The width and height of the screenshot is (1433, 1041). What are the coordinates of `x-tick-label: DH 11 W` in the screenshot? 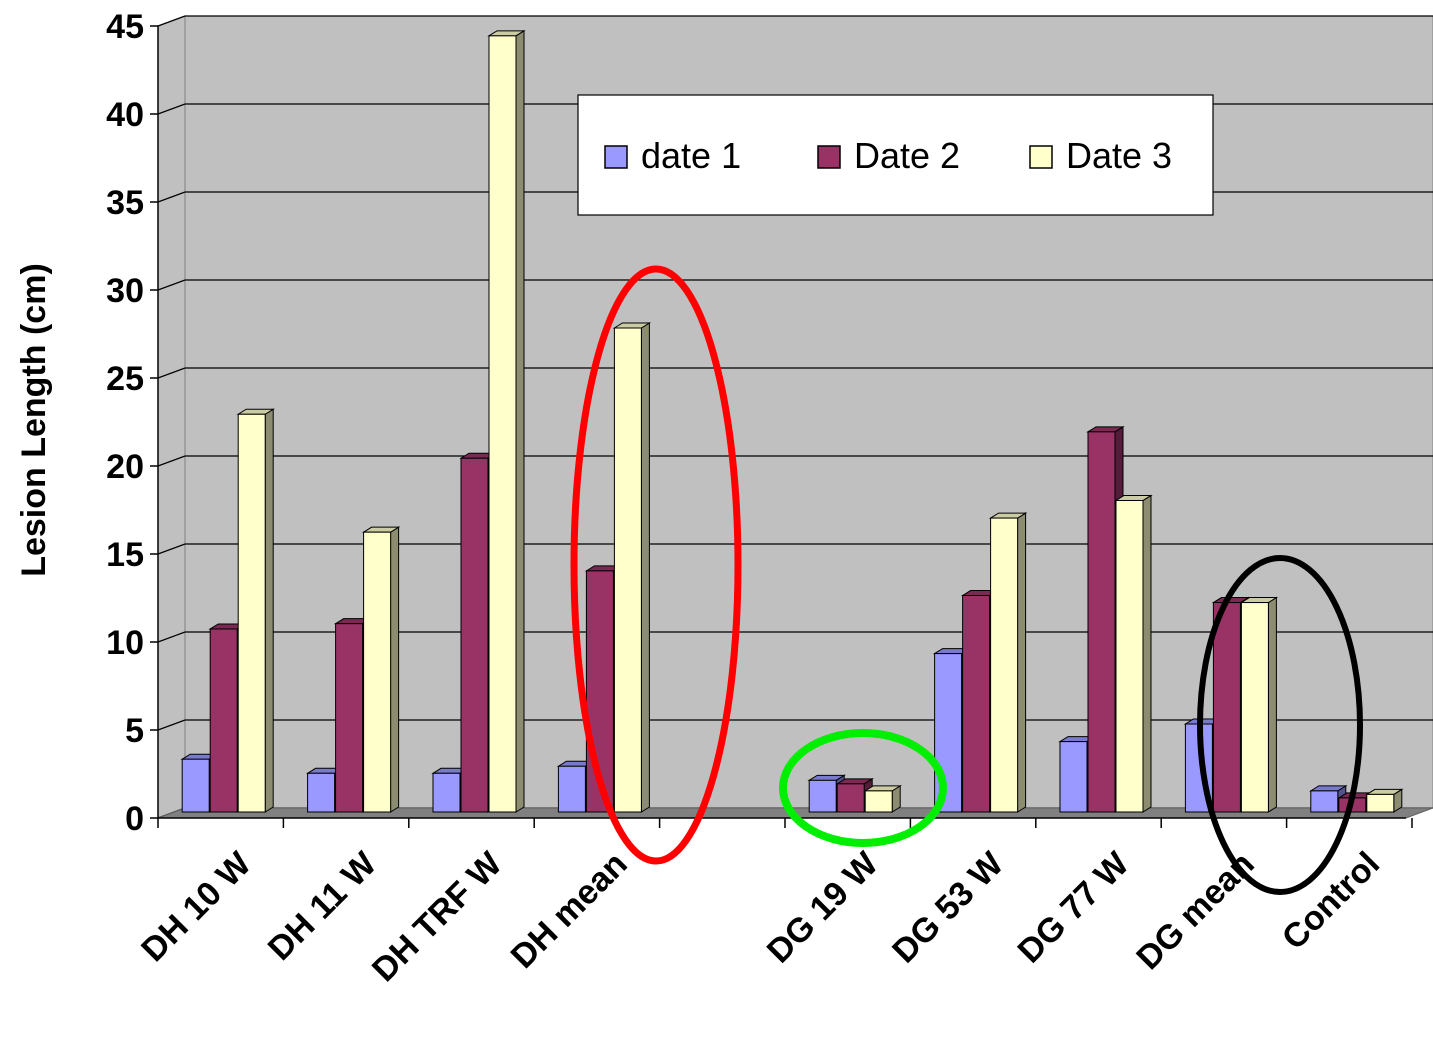 It's located at (323, 906).